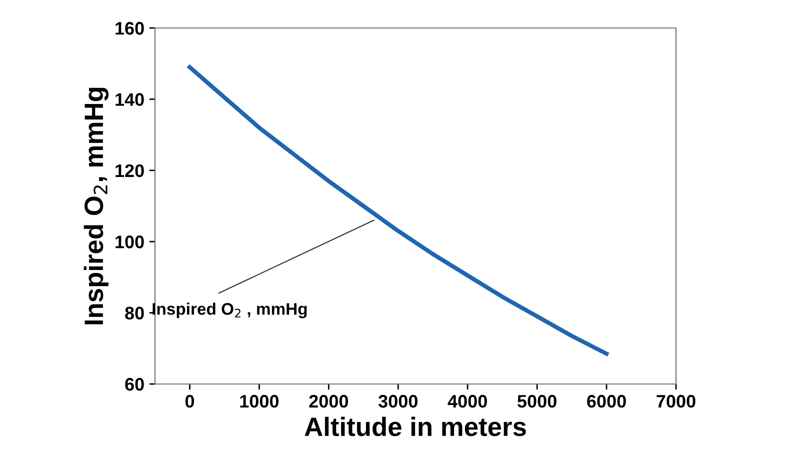 The width and height of the screenshot is (786, 474). I want to click on y-tick-label: 100, so click(130, 242).